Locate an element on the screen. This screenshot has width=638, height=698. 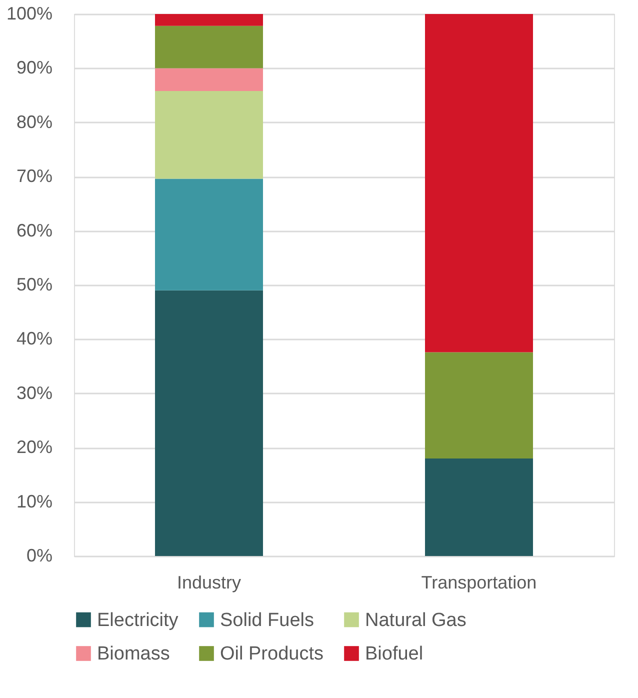
y-tick-label: 20% is located at coordinates (34, 447).